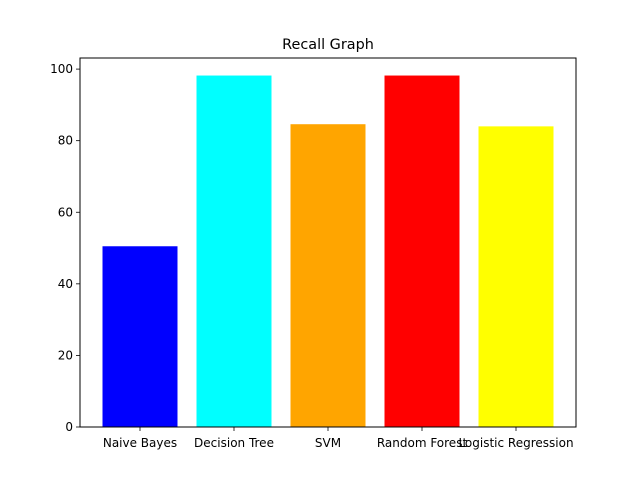 The width and height of the screenshot is (640, 484). Describe the element at coordinates (328, 45) in the screenshot. I see `chart-title: Recall Graph` at that location.